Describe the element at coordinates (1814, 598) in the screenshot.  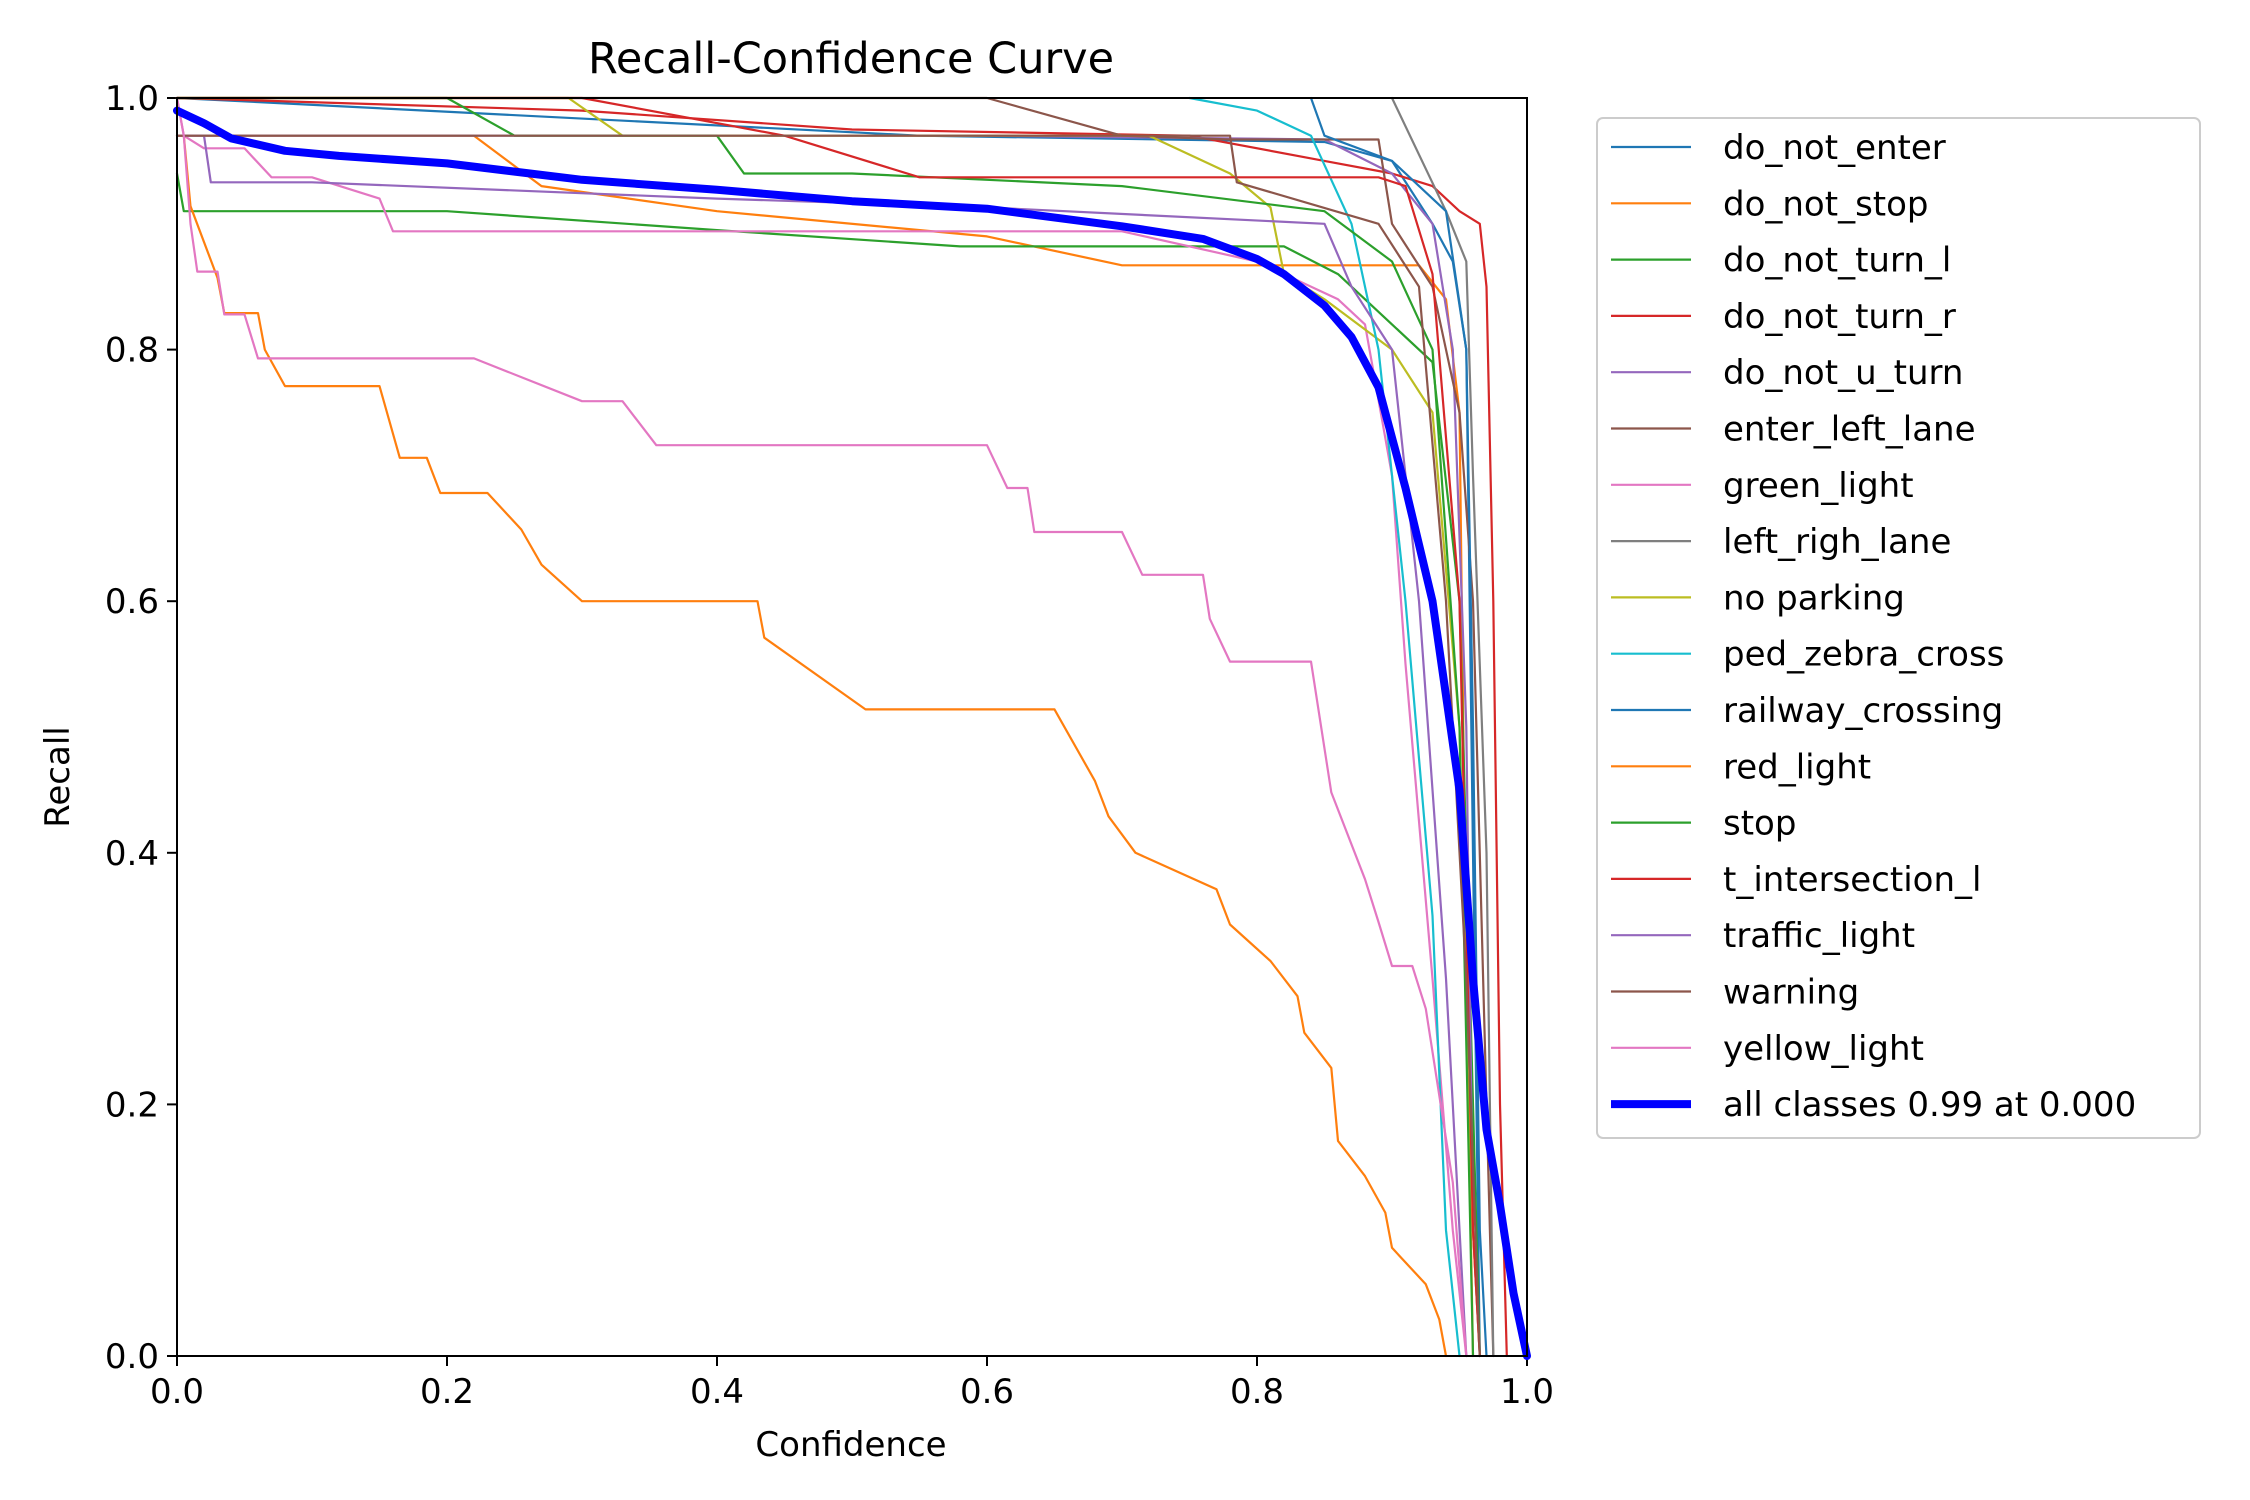
I see `legend-label: no parking` at that location.